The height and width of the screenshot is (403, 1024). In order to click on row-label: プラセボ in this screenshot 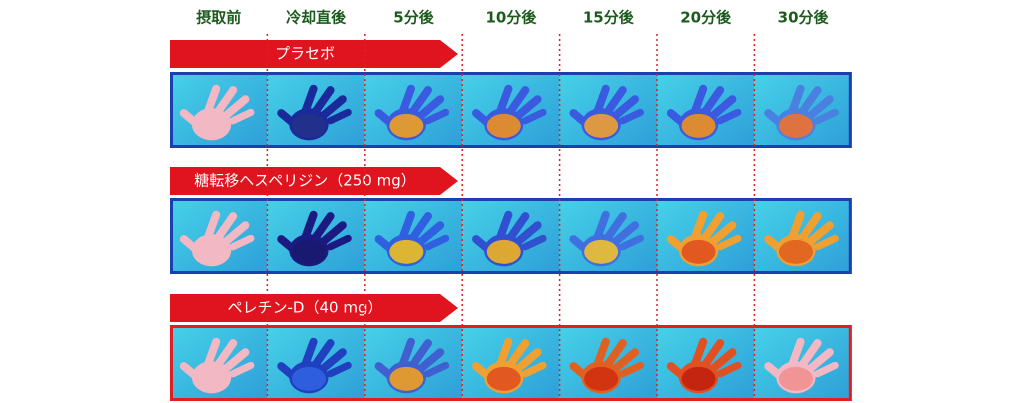, I will do `click(305, 54)`.